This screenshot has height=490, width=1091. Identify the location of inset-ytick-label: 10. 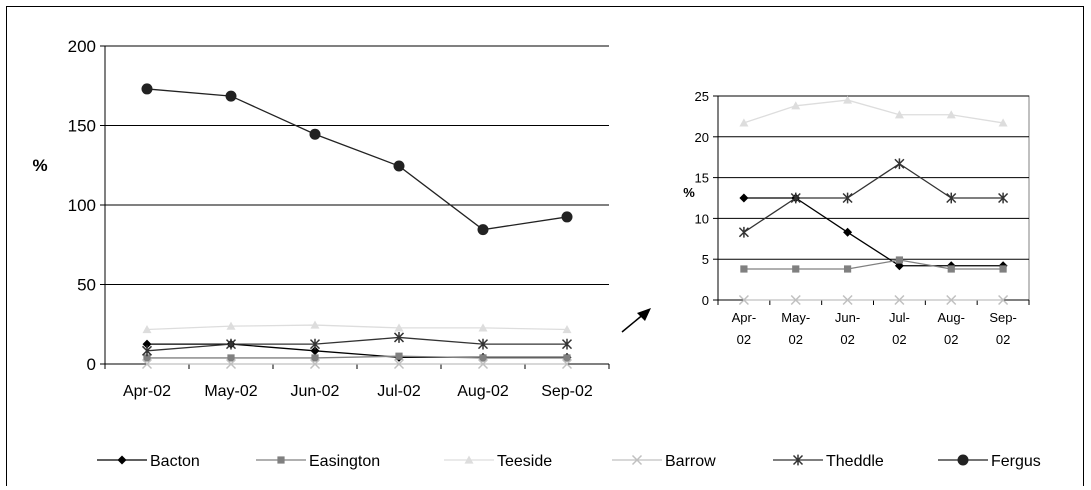
(702, 218).